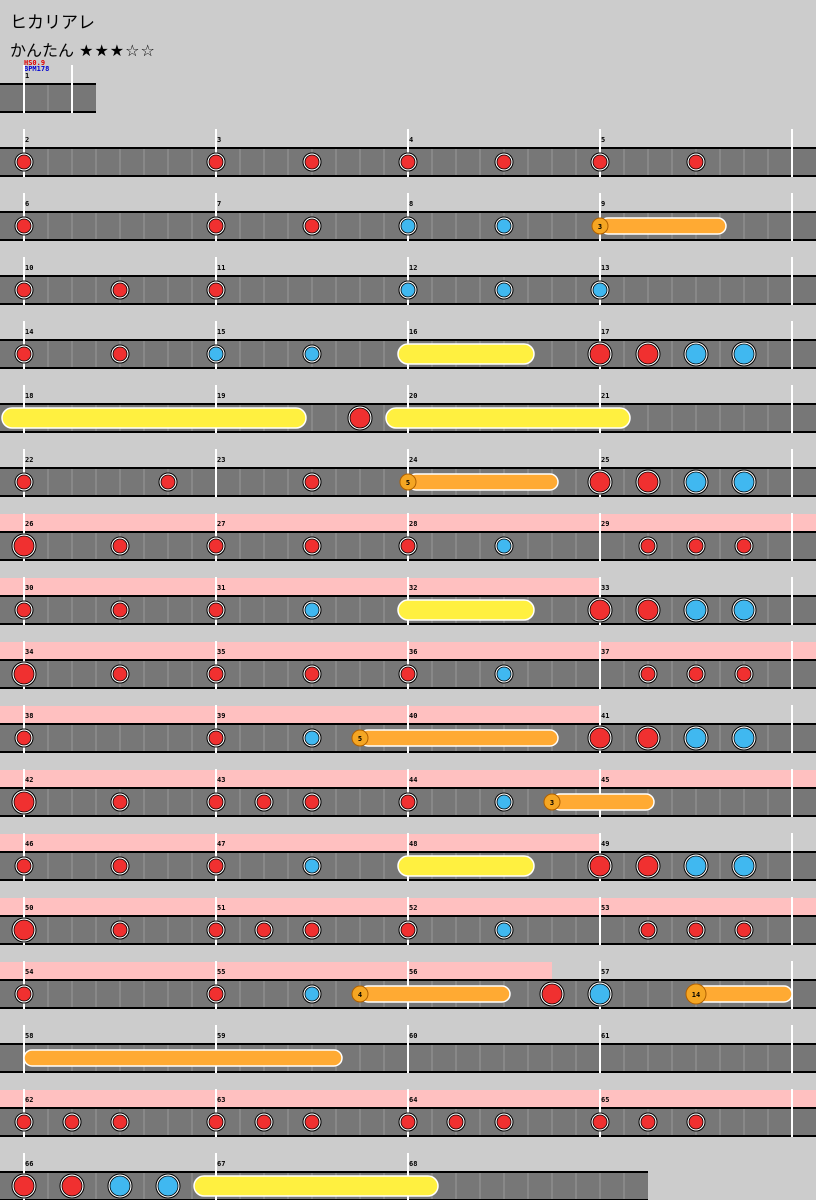 The width and height of the screenshot is (816, 1200). Describe the element at coordinates (411, 204) in the screenshot. I see `measure-number: 8` at that location.